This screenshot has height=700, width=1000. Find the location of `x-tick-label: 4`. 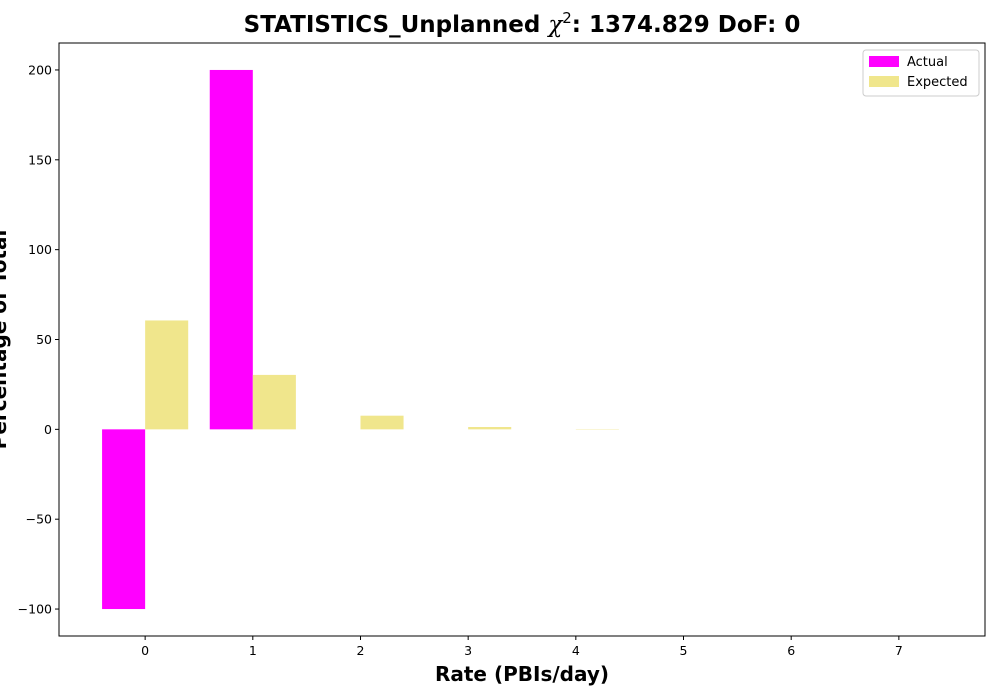

x-tick-label: 4 is located at coordinates (576, 650).